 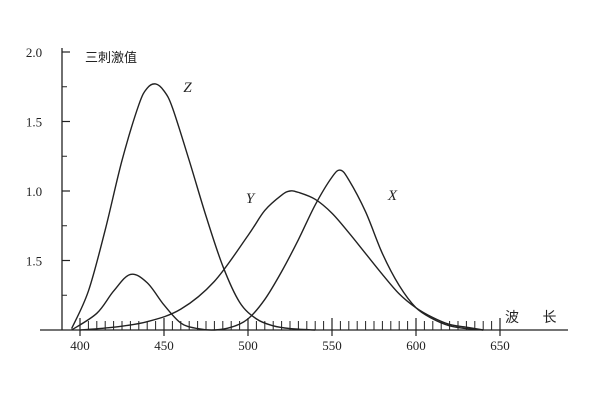 I want to click on x-tick-label: 500, so click(x=248, y=345).